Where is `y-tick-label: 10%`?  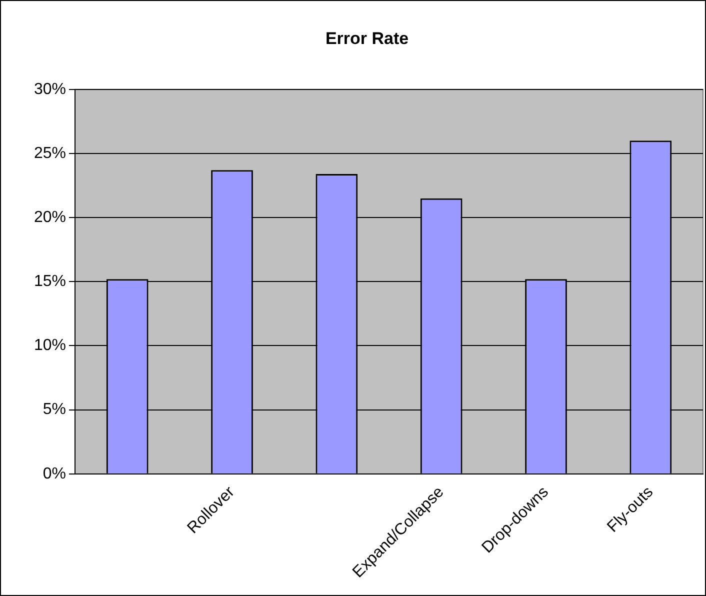 y-tick-label: 10% is located at coordinates (50, 345).